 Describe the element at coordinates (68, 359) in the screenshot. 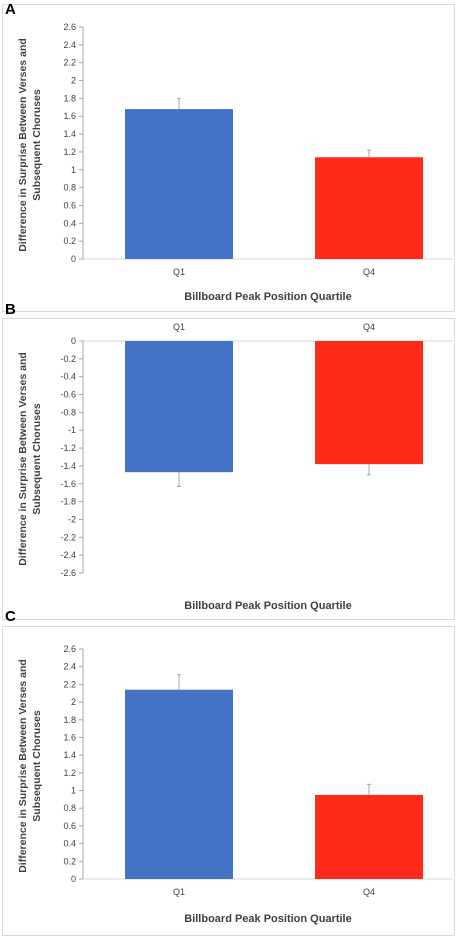

I see `y-tick-label: -0.2` at that location.